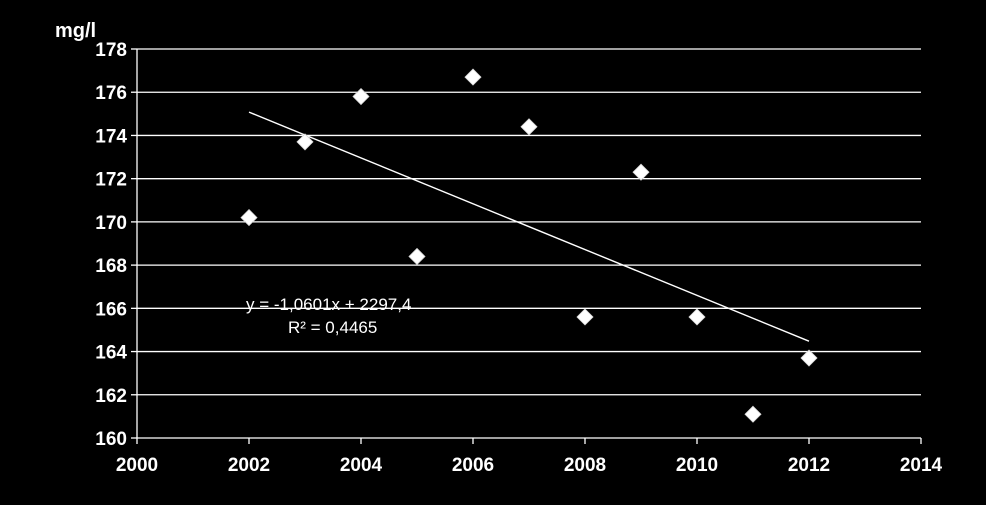 This screenshot has height=505, width=986. What do you see at coordinates (111, 396) in the screenshot?
I see `y-tick-label: 162` at bounding box center [111, 396].